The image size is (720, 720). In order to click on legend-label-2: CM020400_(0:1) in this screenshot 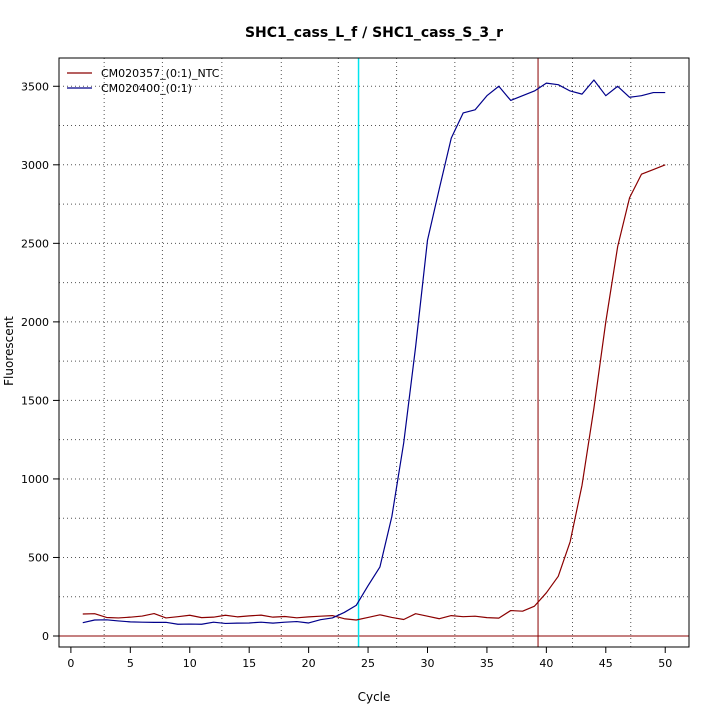, I will do `click(146, 88)`.